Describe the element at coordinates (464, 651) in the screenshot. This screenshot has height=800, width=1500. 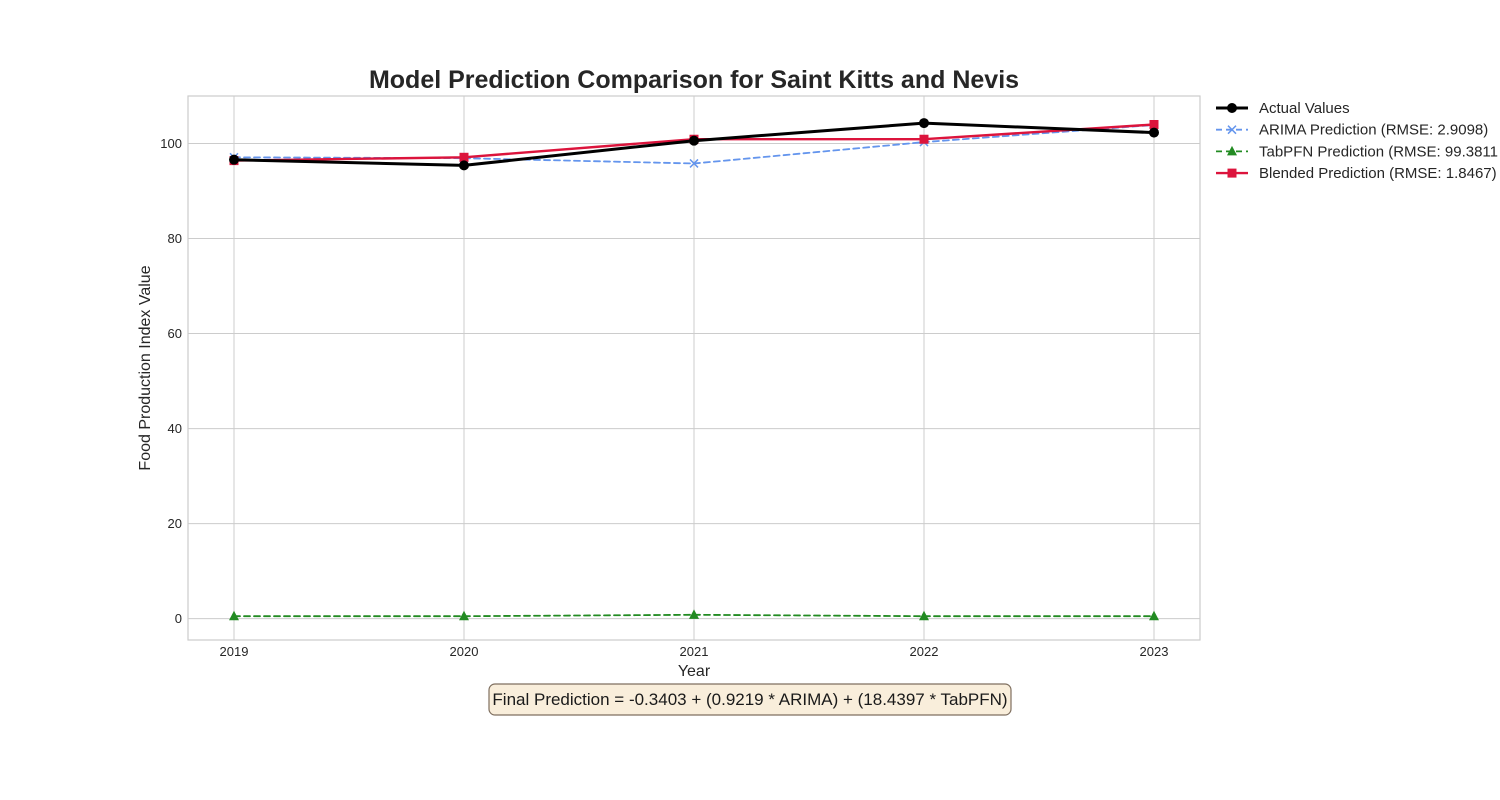
I see `x-tick-label: 2020` at that location.